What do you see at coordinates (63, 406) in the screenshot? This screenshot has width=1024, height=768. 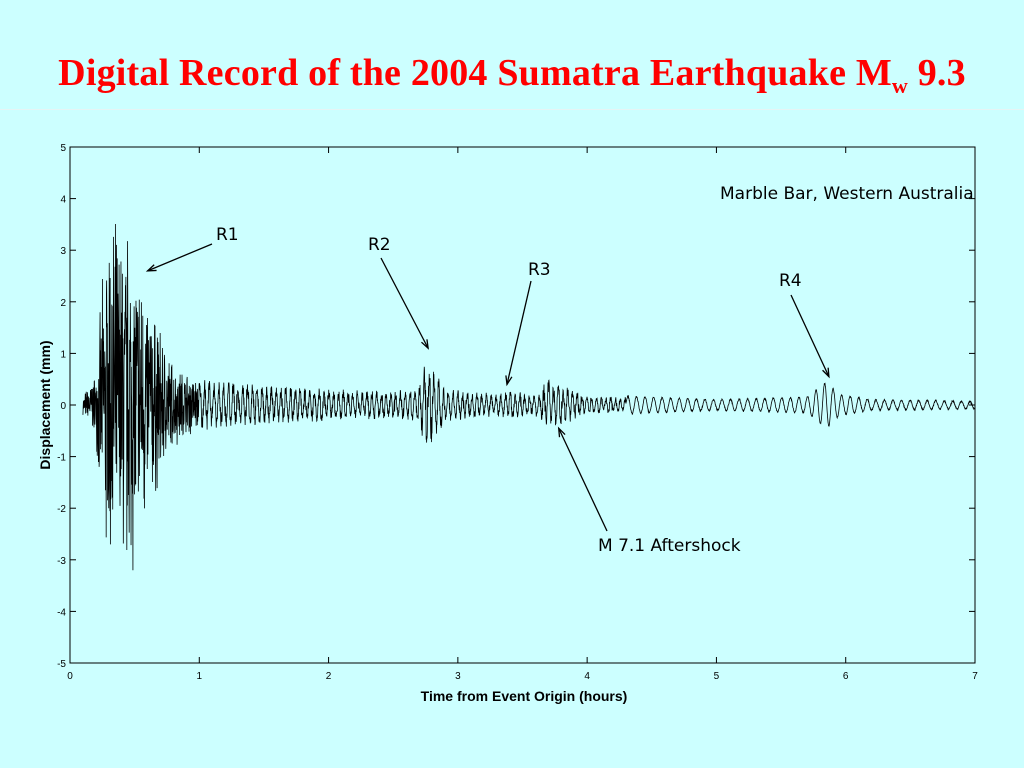 I see `y-tick-label: 0` at bounding box center [63, 406].